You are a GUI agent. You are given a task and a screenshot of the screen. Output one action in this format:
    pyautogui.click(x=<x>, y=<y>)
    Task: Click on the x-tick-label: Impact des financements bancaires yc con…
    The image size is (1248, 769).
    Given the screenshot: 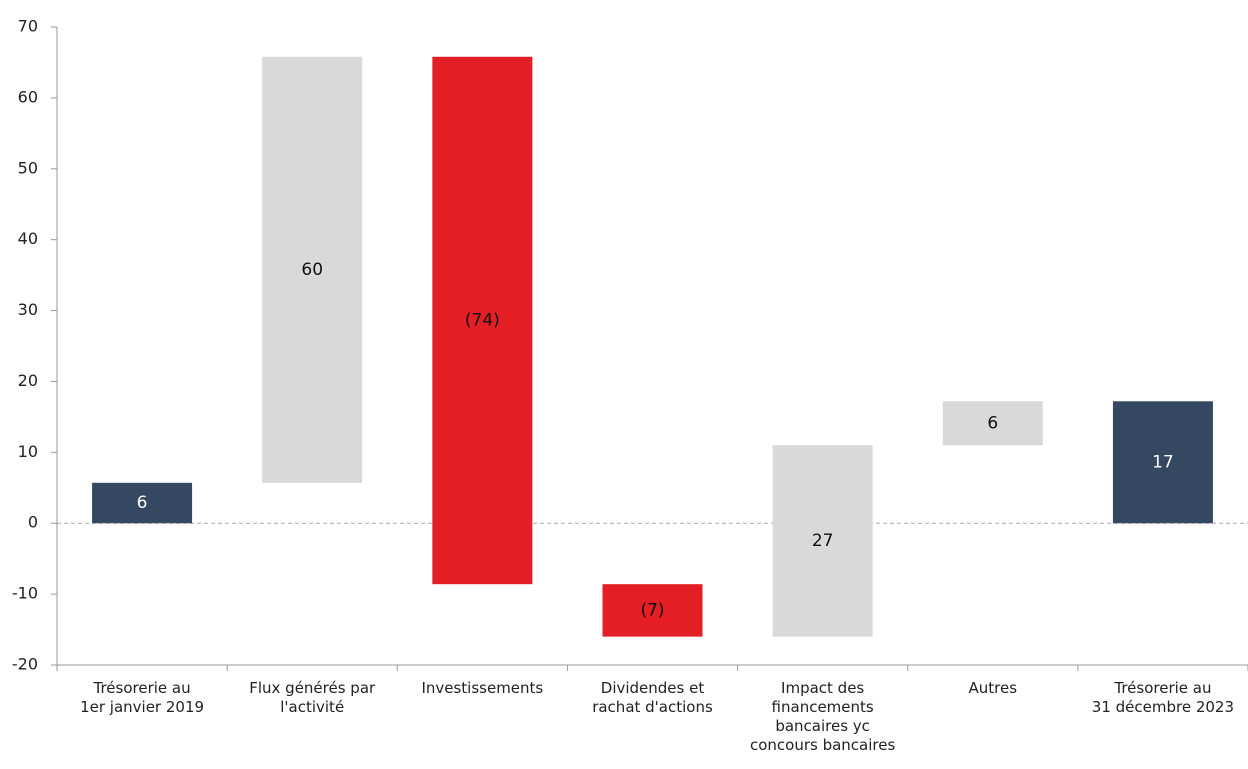 What is the action you would take?
    pyautogui.click(x=822, y=716)
    